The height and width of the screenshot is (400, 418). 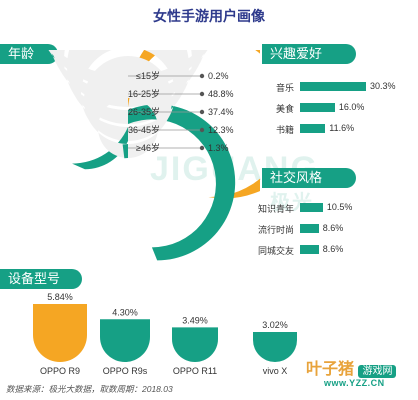 I want to click on device-category-label: vivo X, so click(x=275, y=371).